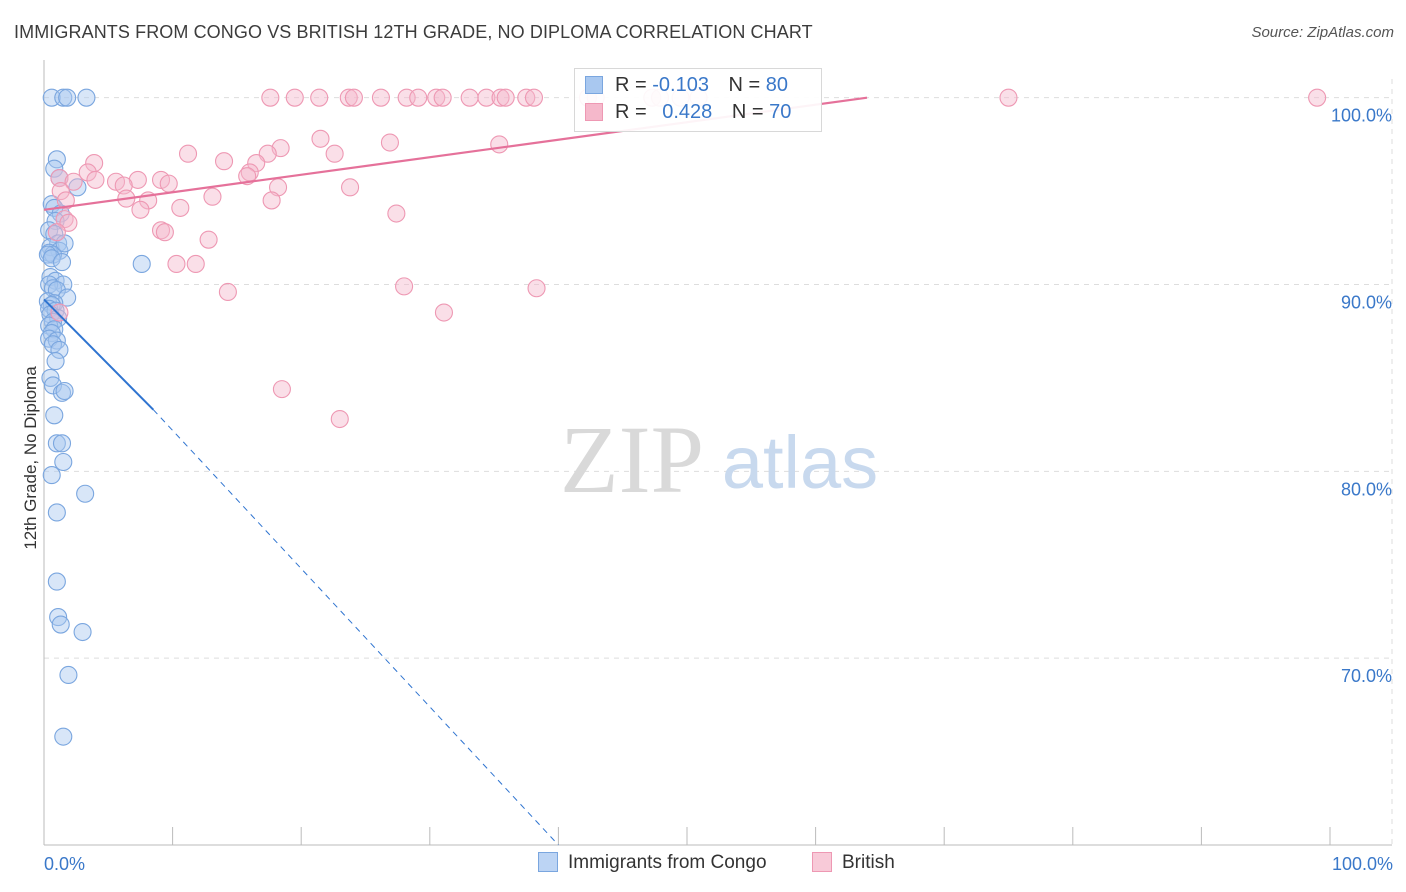  Describe the element at coordinates (1362, 864) in the screenshot. I see `x-tick-label-max: 100.0%` at that location.